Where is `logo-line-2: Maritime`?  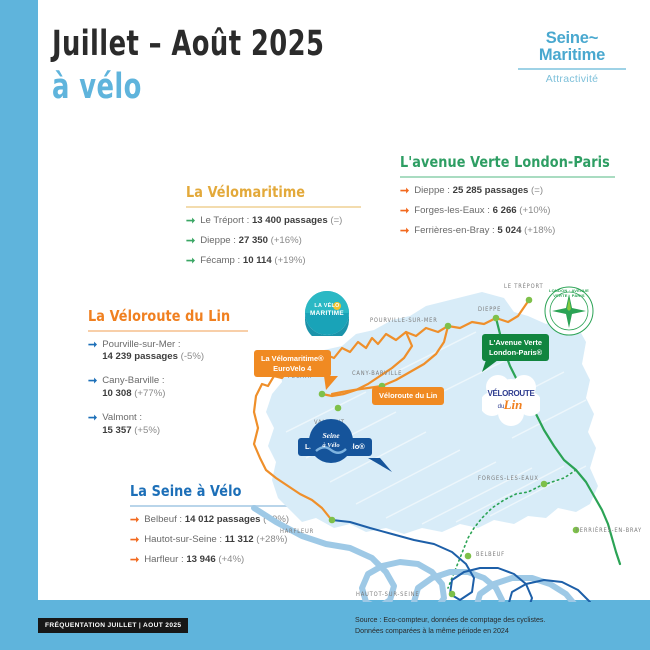
logo-line-2: Maritime is located at coordinates (572, 55).